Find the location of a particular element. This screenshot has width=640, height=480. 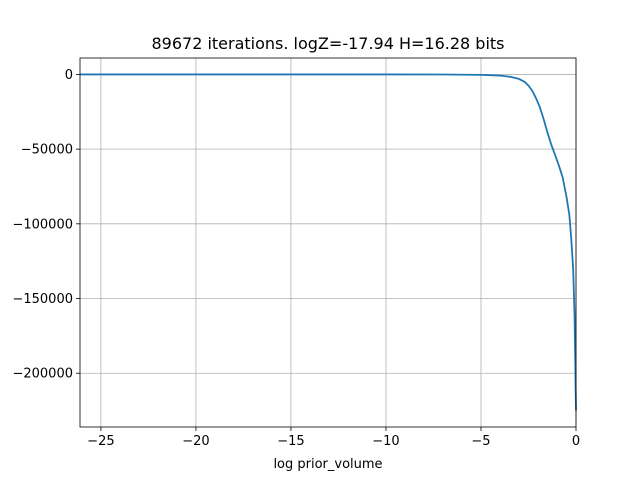

x-tick-label: −10 is located at coordinates (385, 441).